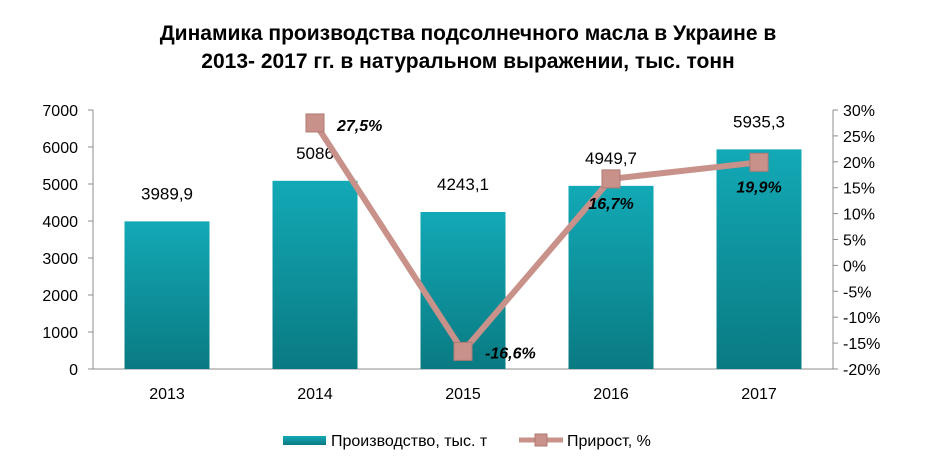  I want to click on growth-label-2016: 16,7%, so click(610, 204).